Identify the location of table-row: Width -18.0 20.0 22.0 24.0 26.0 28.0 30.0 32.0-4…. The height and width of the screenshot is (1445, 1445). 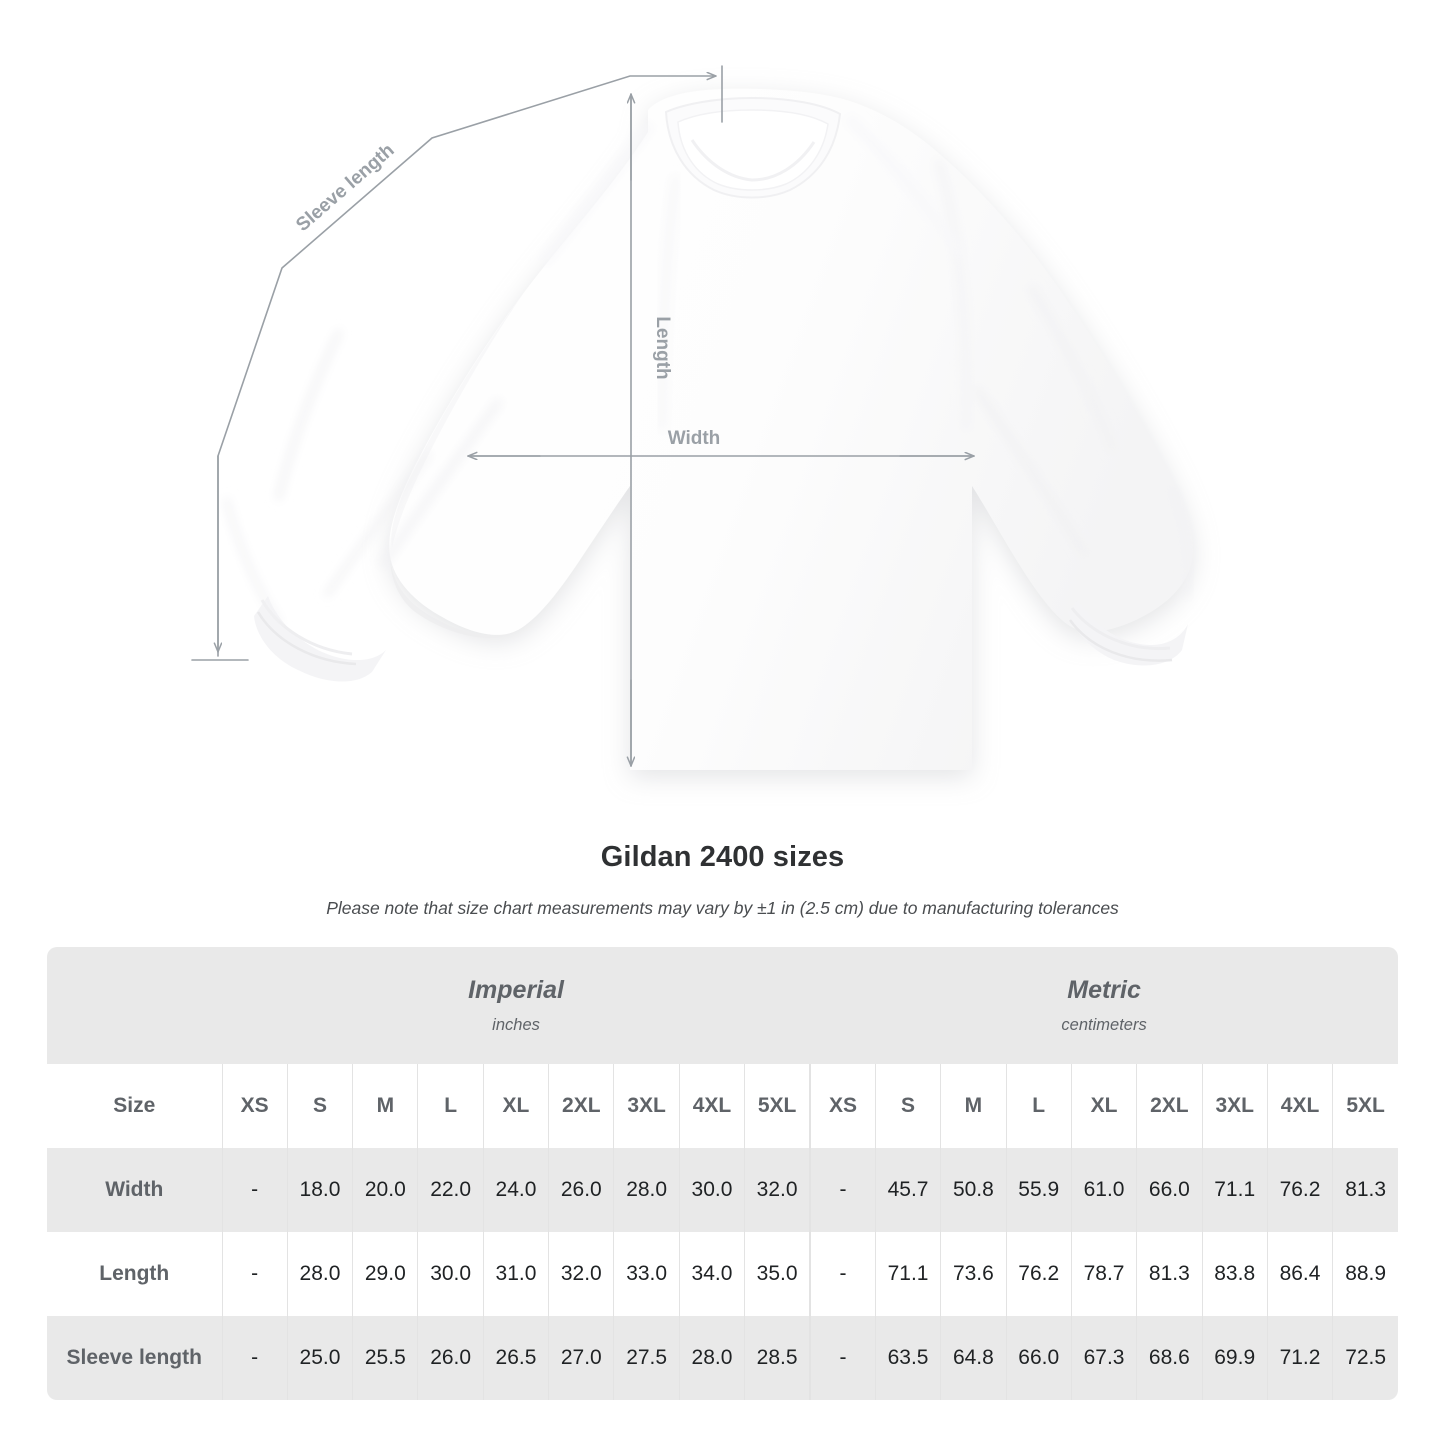
(723, 1190).